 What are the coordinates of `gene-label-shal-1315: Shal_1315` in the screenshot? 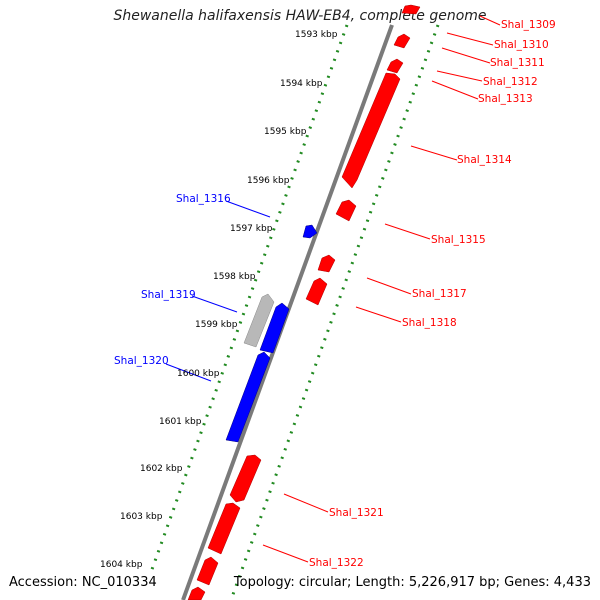 It's located at (458, 240).